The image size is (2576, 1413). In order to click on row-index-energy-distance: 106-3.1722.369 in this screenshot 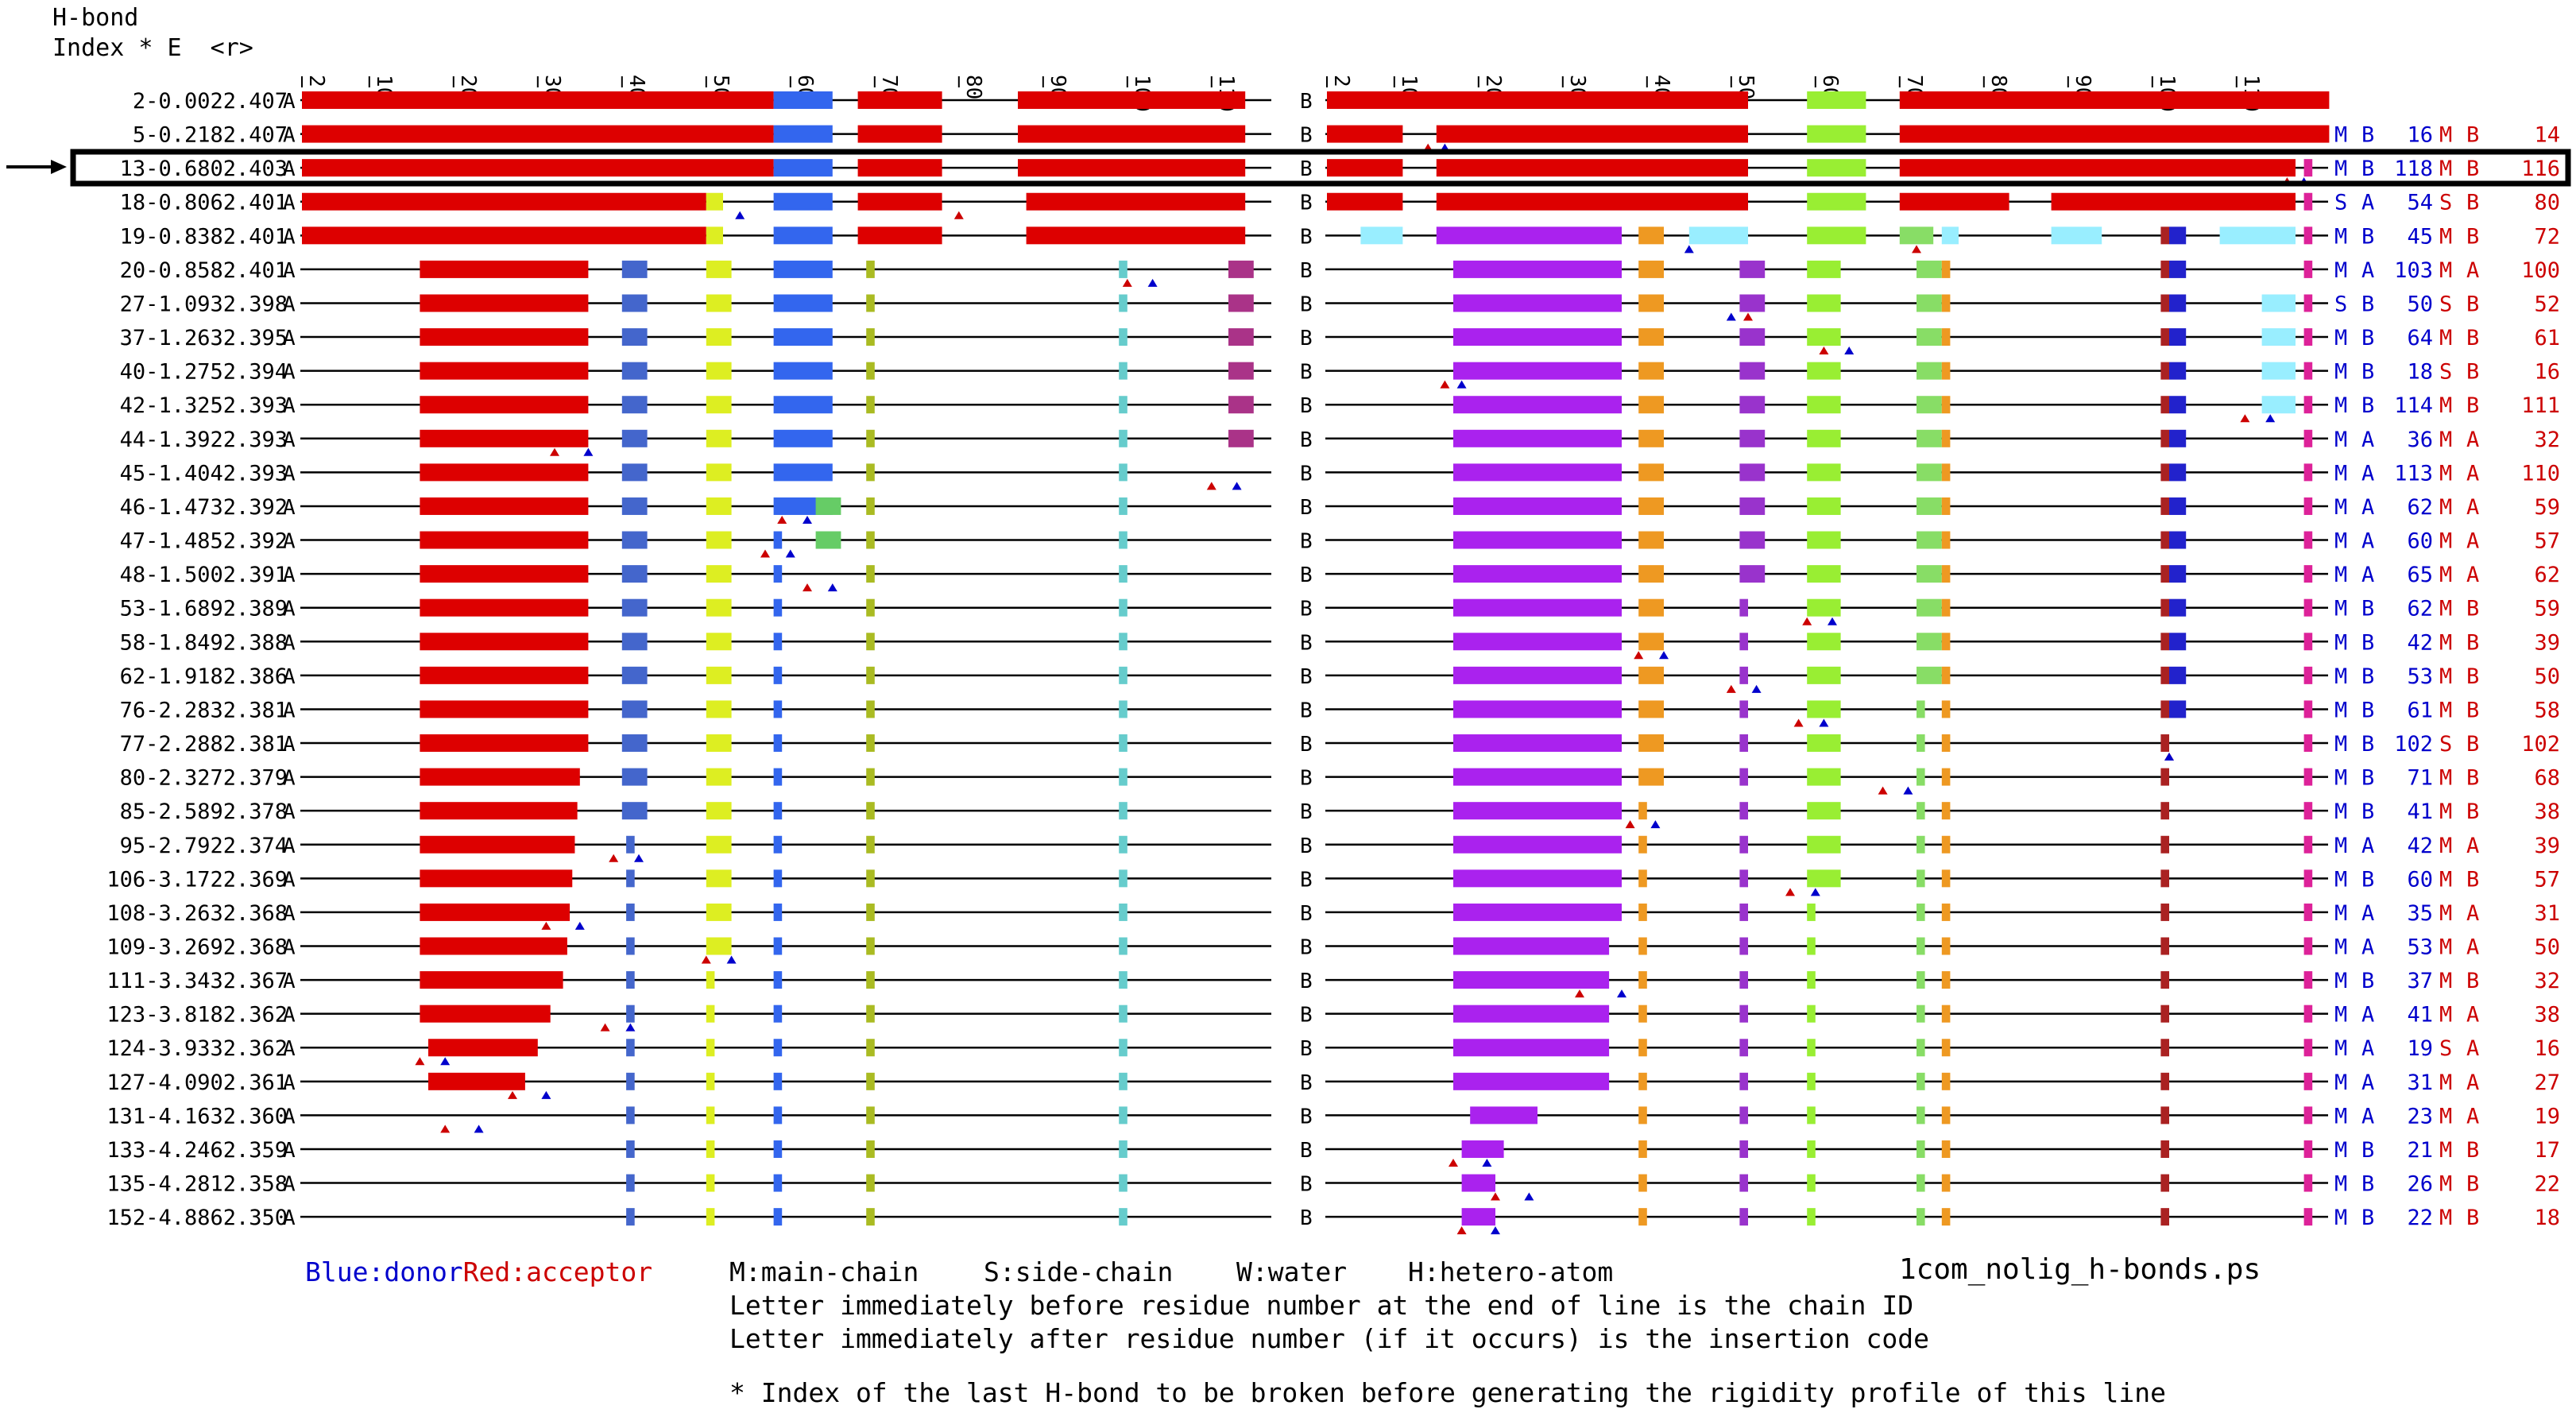, I will do `click(197, 880)`.